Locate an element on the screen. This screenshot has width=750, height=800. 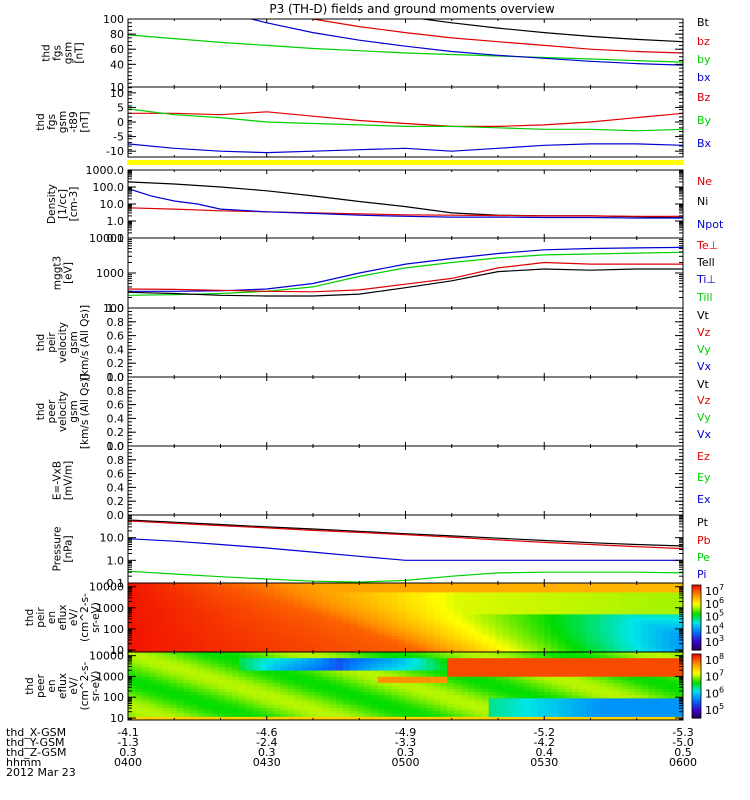
y-axis-label: [1/cc] is located at coordinates (63, 204).